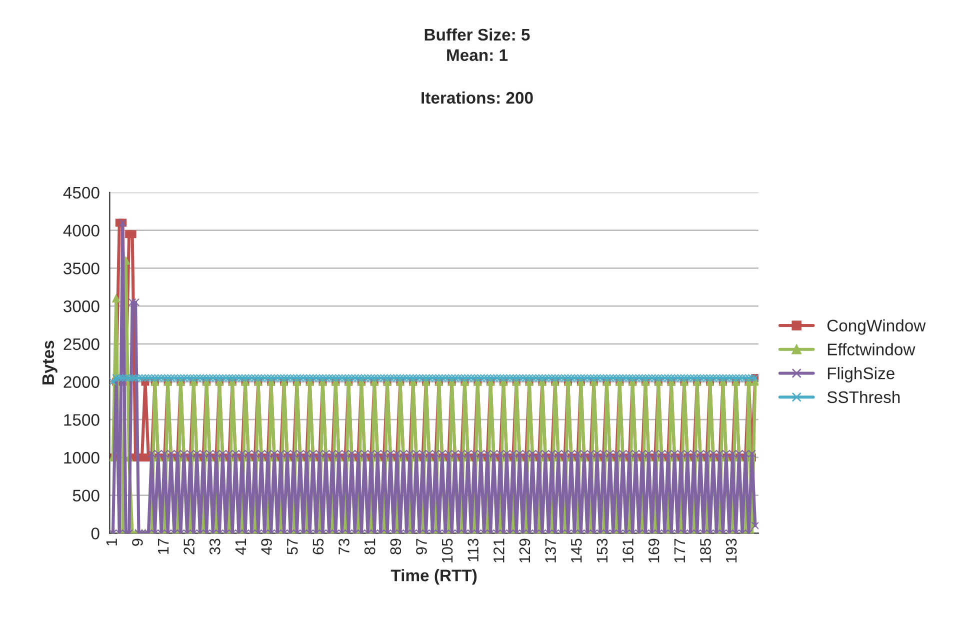  What do you see at coordinates (396, 546) in the screenshot?
I see `x-tick-label: 89` at bounding box center [396, 546].